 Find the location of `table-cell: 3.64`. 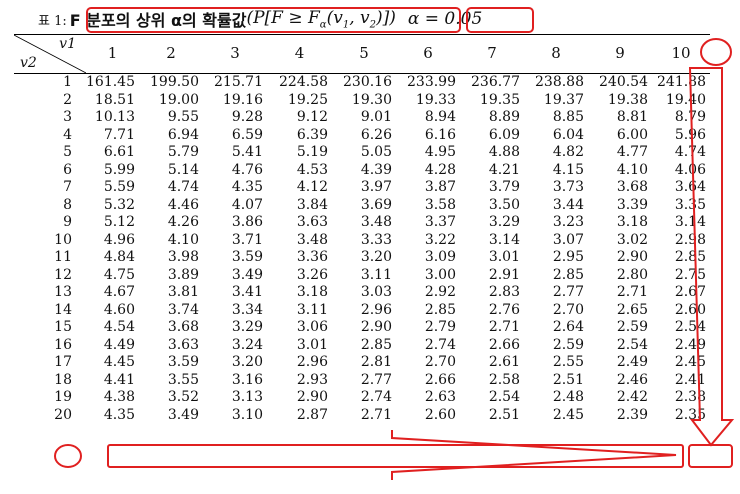

table-cell: 3.64 is located at coordinates (690, 187).